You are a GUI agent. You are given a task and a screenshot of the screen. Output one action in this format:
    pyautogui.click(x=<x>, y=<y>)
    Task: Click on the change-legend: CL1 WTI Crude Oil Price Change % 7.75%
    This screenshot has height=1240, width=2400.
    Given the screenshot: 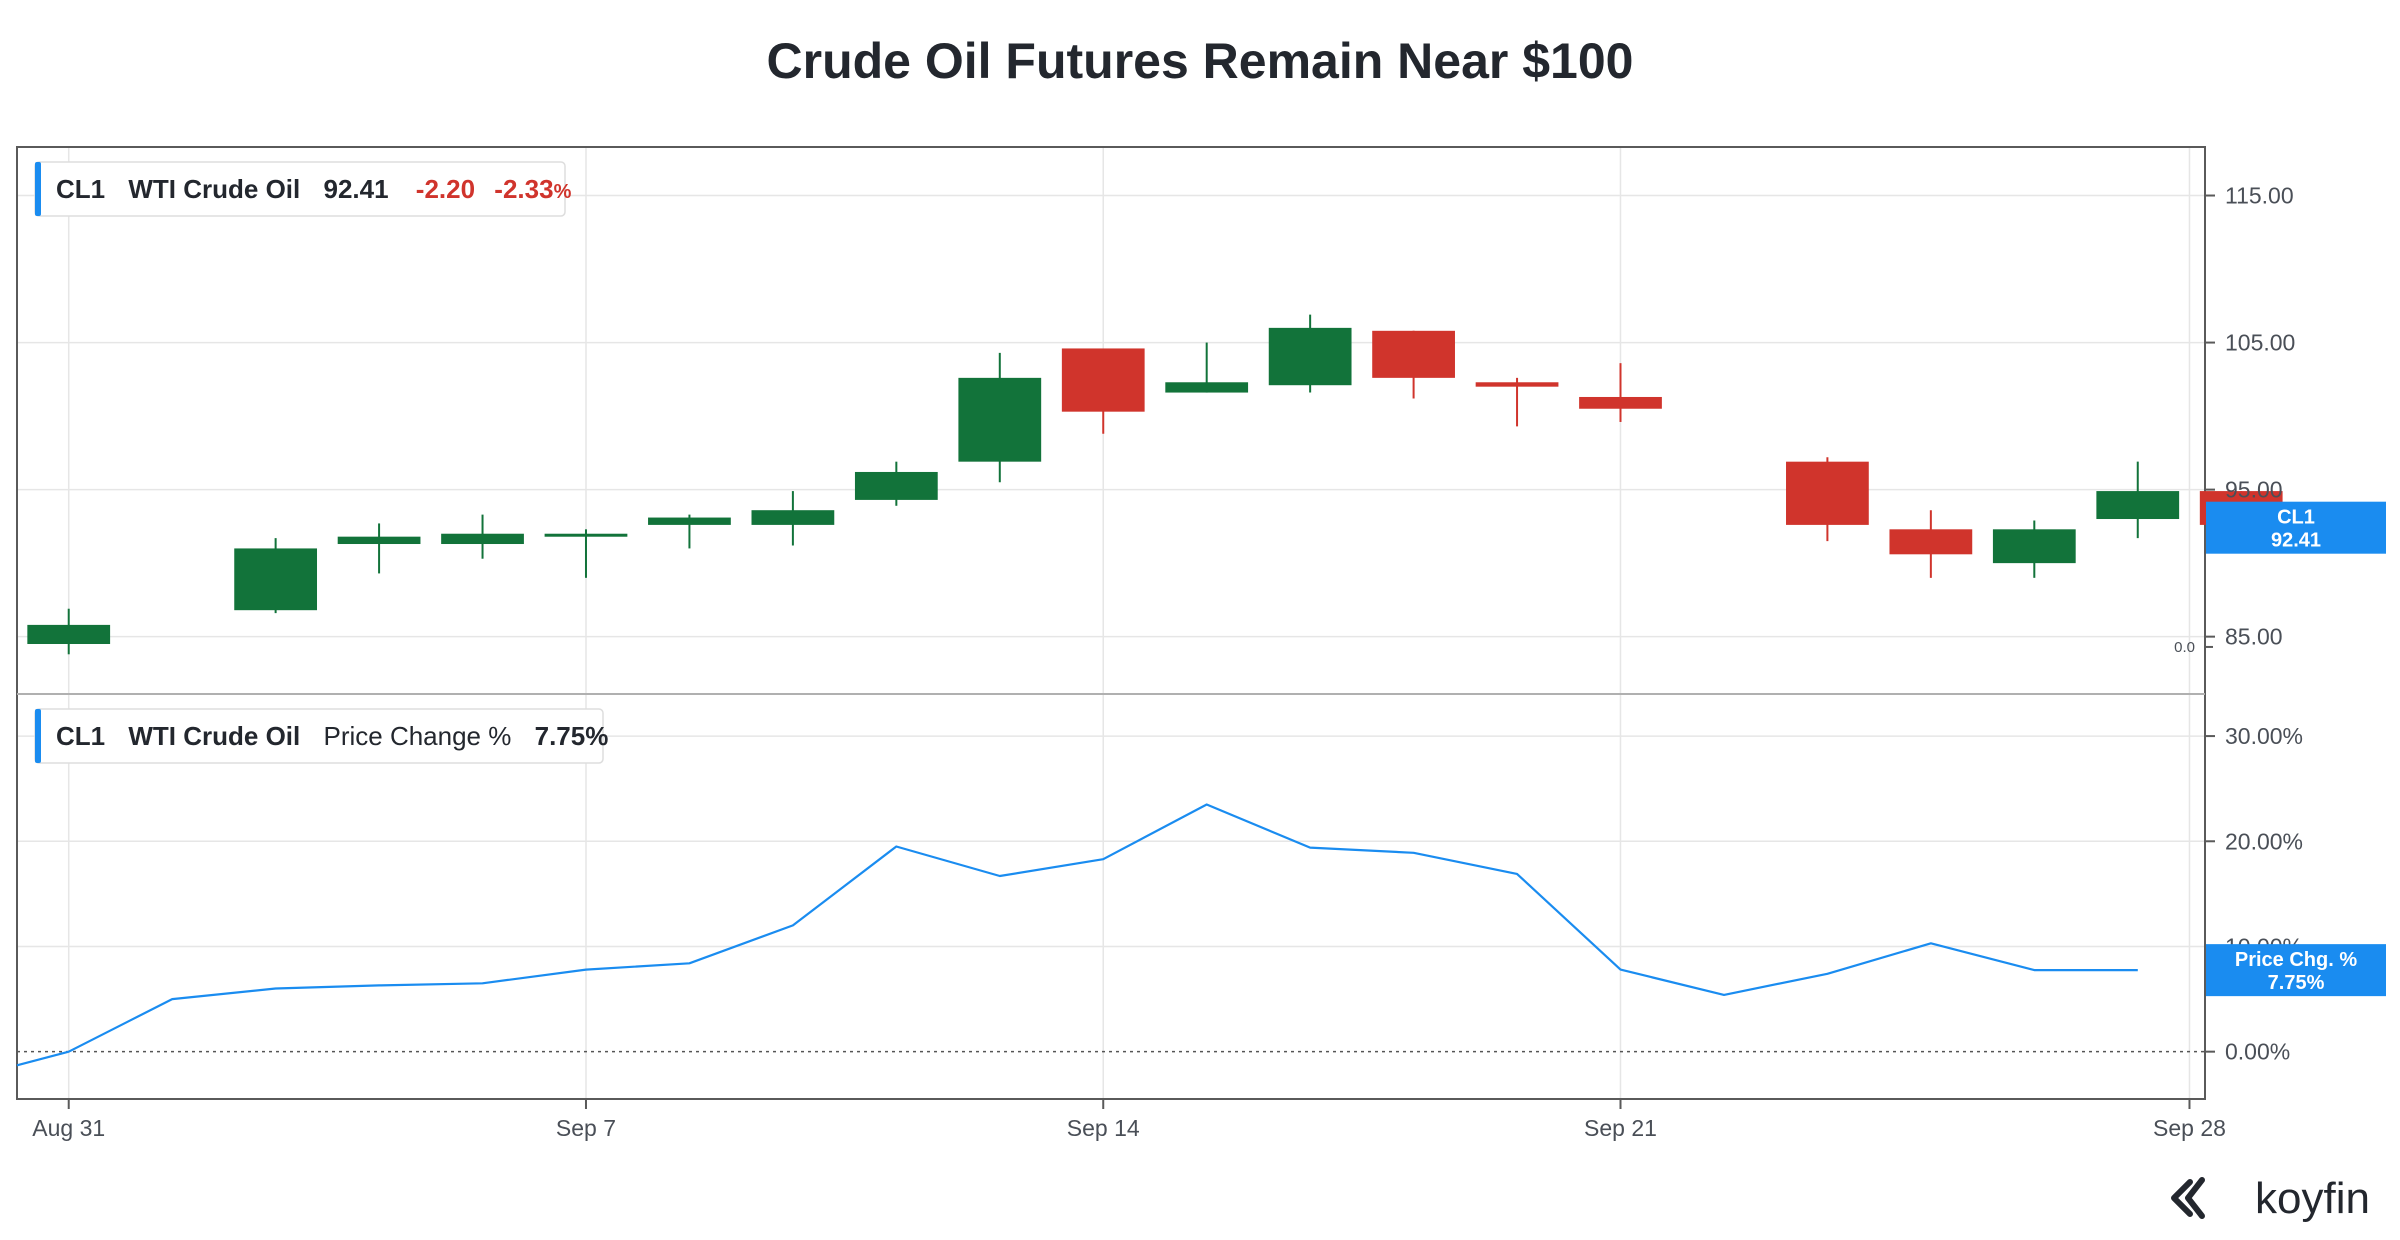 What is the action you would take?
    pyautogui.click(x=321, y=736)
    